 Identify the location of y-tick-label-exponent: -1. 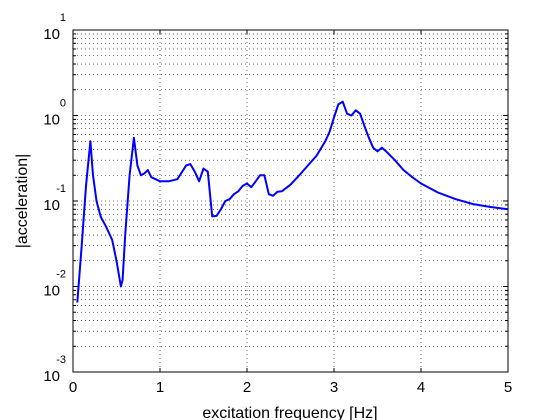
(61, 189).